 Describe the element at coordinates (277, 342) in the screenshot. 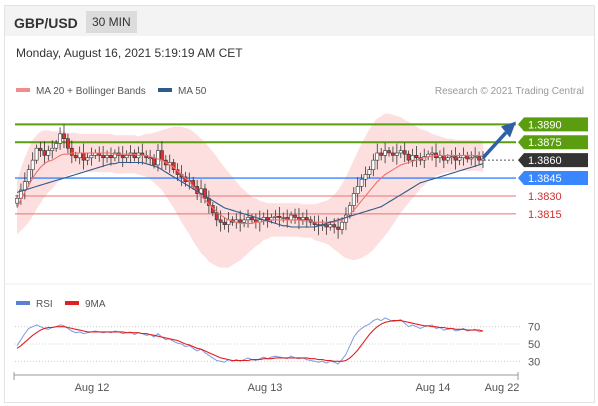

I see `rsi-panel: 70 50 30` at that location.